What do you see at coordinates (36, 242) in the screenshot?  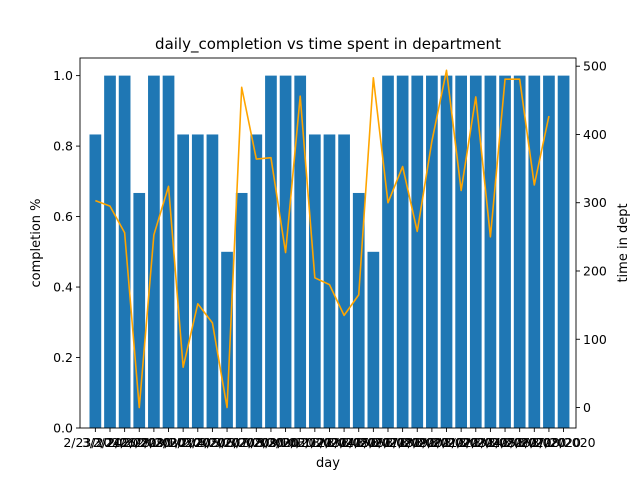 I see `y-axis-title: completion %` at bounding box center [36, 242].